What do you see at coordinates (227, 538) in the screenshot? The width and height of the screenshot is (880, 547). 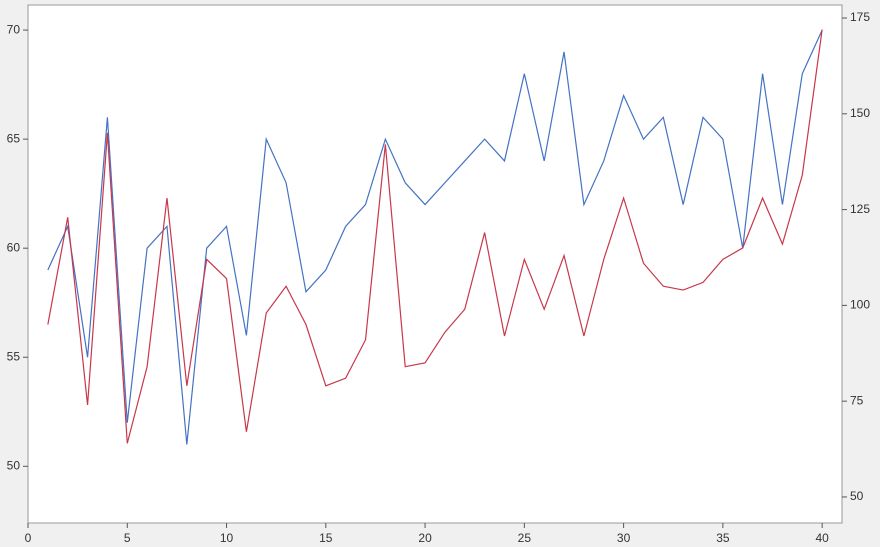 I see `x-tick-label: 10` at bounding box center [227, 538].